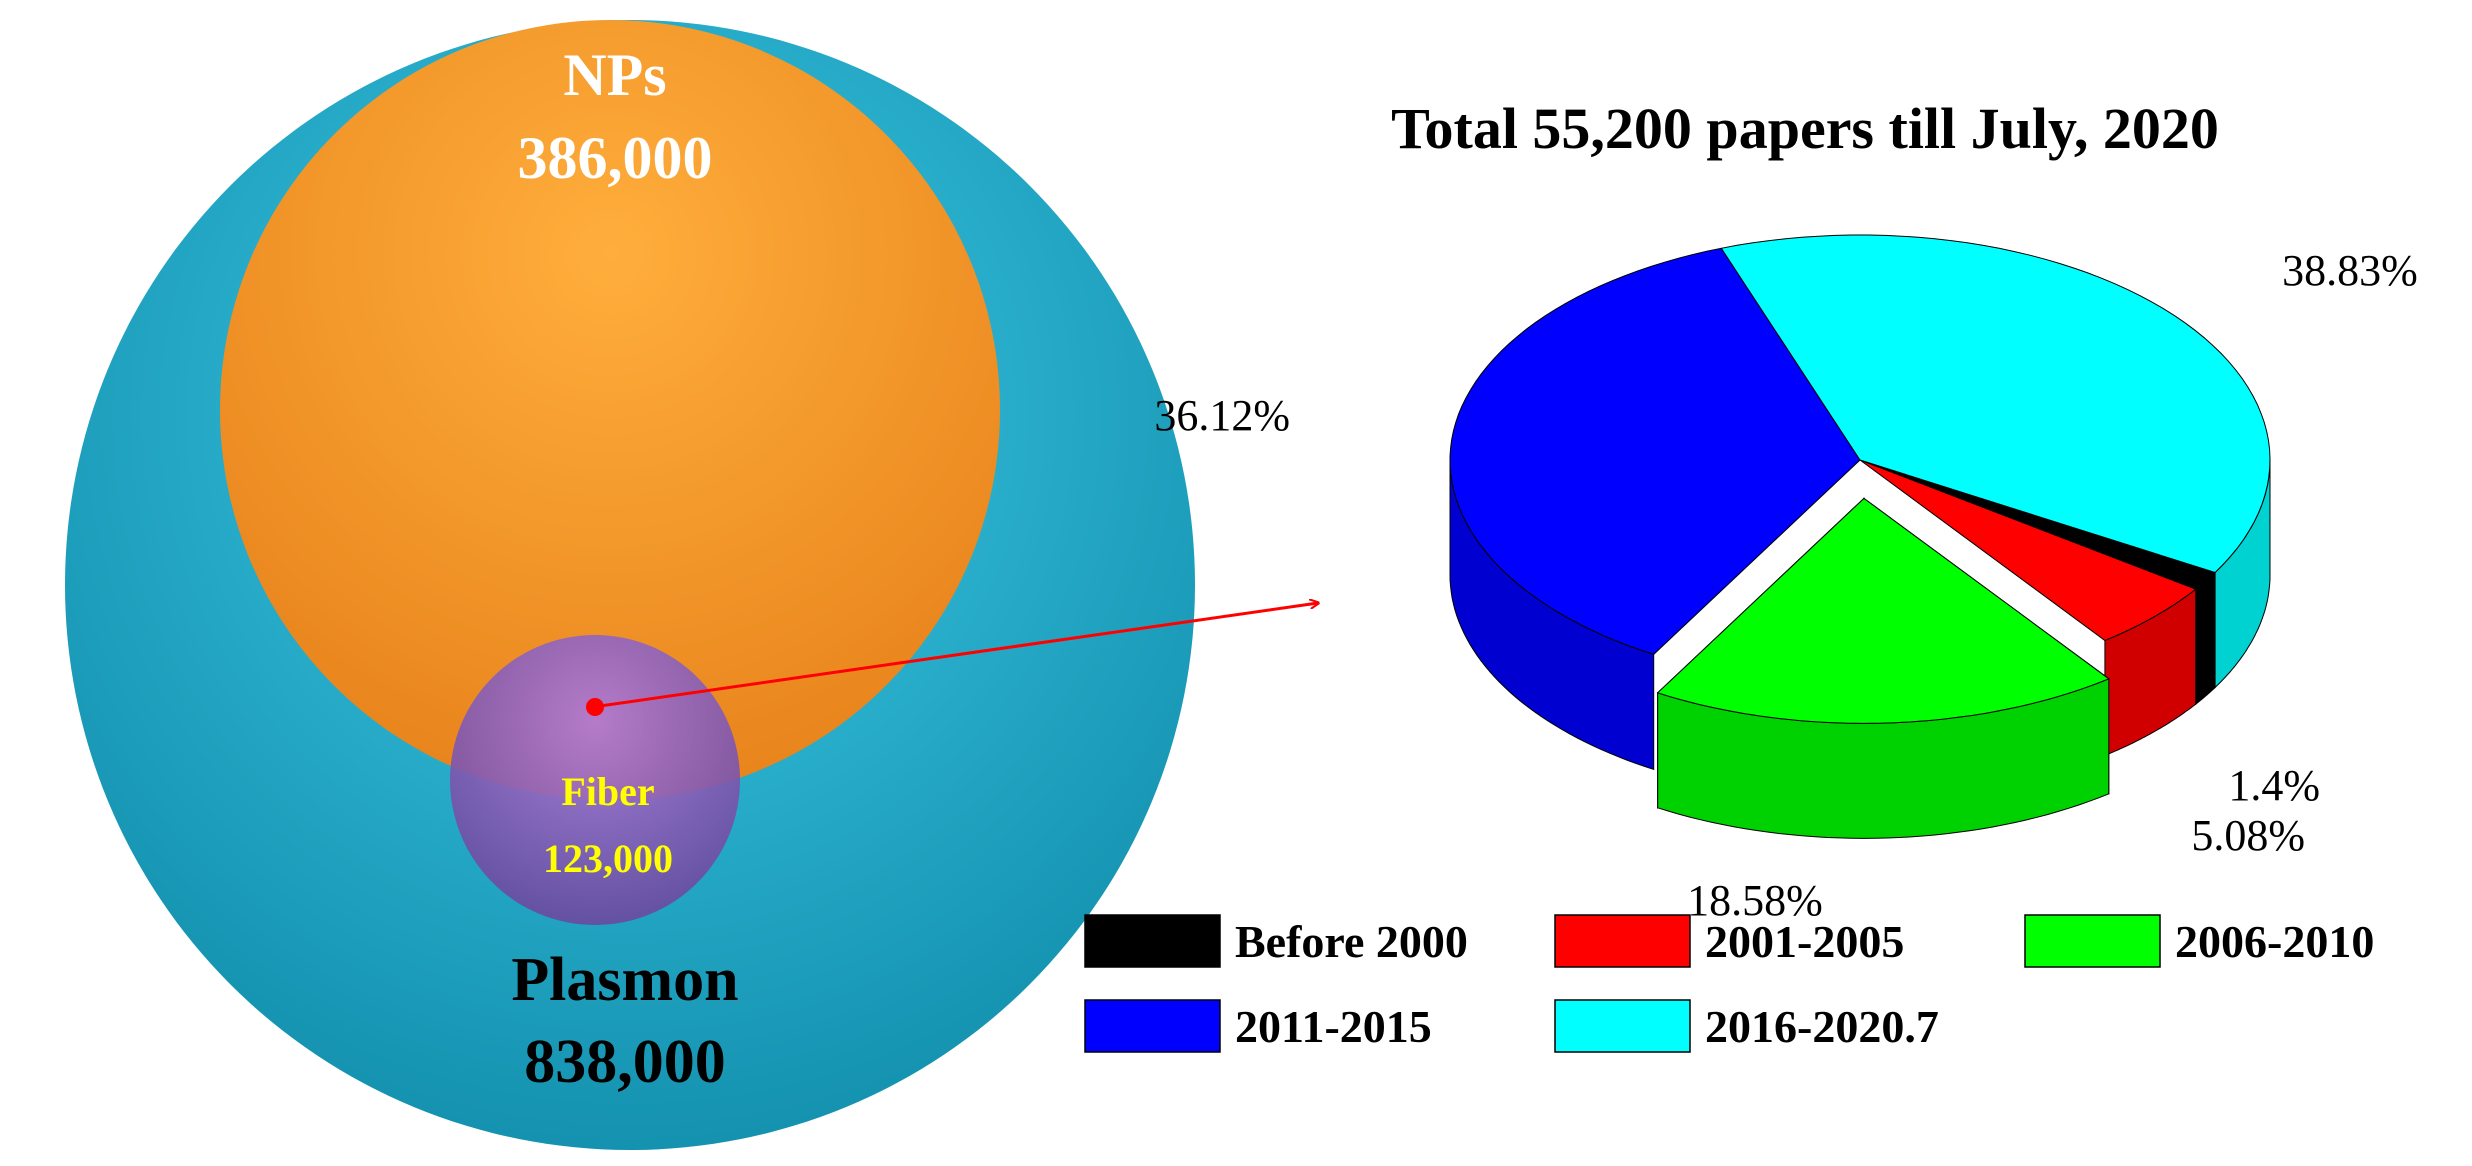 The image size is (2472, 1166). What do you see at coordinates (1755, 900) in the screenshot?
I see `pie-label-2006-2010: 18.58%` at bounding box center [1755, 900].